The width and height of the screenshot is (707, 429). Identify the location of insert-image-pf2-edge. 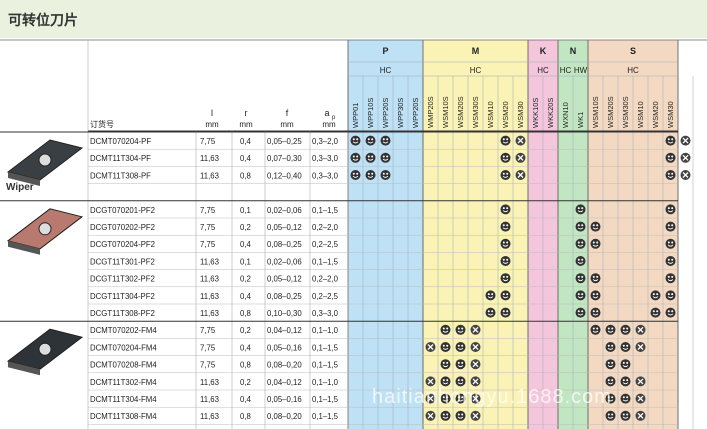
(24, 247).